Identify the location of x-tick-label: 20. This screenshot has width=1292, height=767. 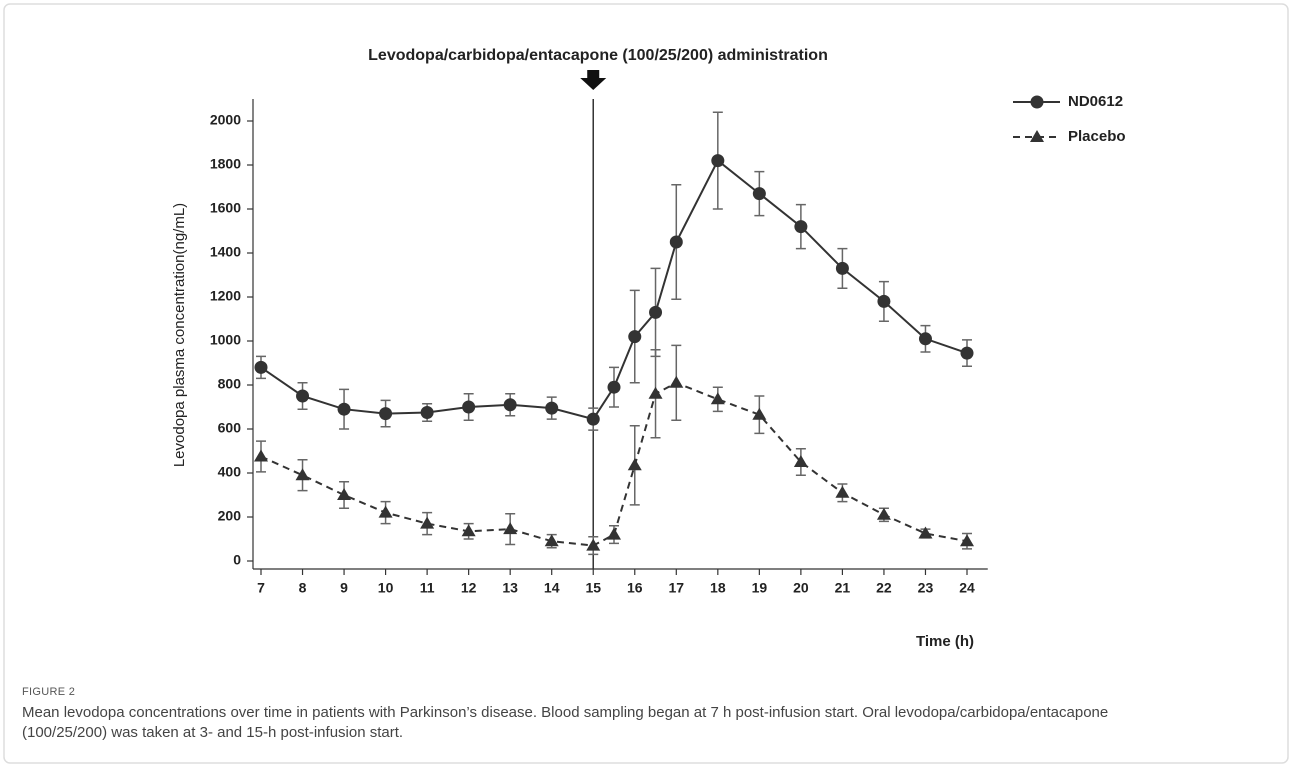
(801, 588).